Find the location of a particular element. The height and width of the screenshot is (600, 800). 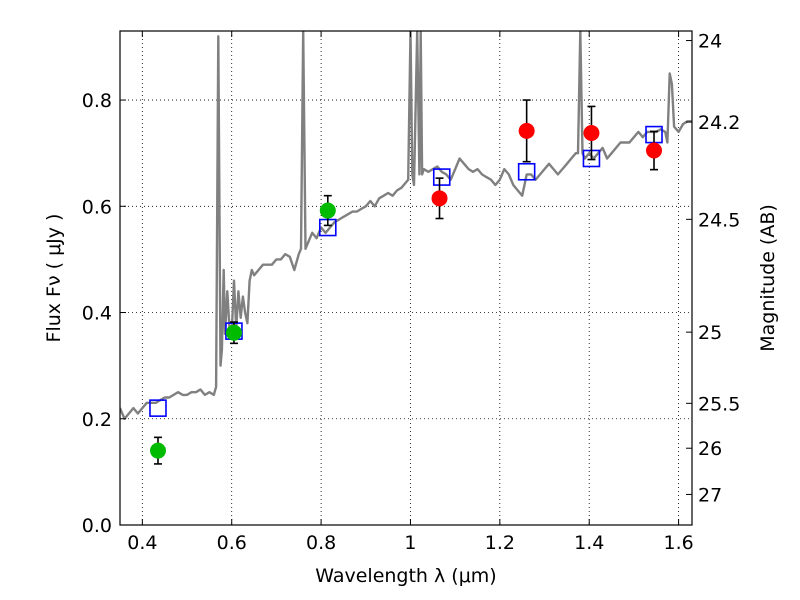

x-tick-label: 1.4 is located at coordinates (589, 543).